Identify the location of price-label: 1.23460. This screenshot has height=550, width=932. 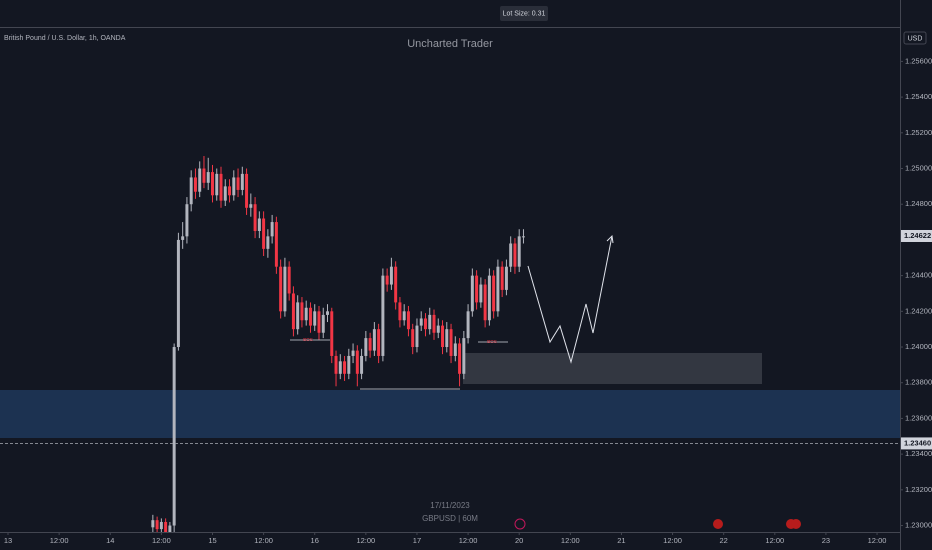
(917, 442).